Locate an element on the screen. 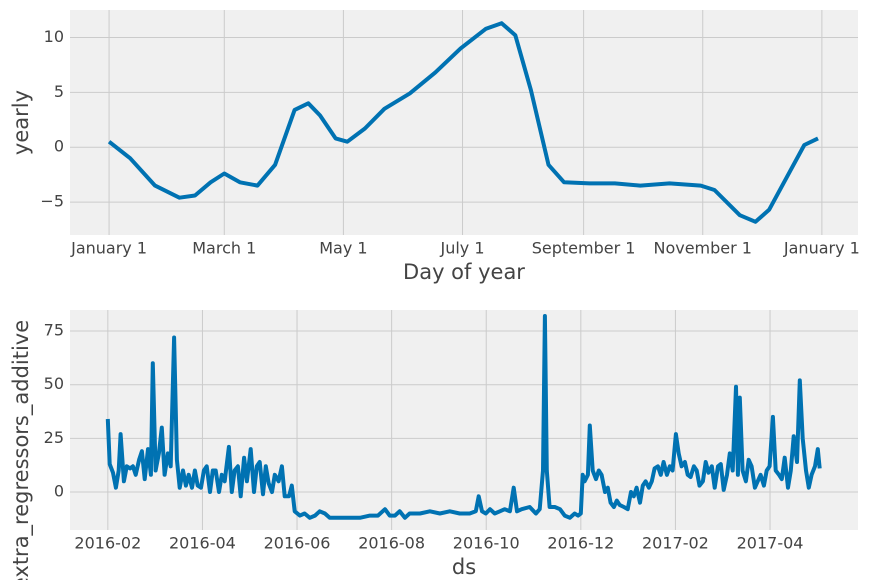 This screenshot has width=877, height=584. x-tick-label: 2017-02 is located at coordinates (675, 543).